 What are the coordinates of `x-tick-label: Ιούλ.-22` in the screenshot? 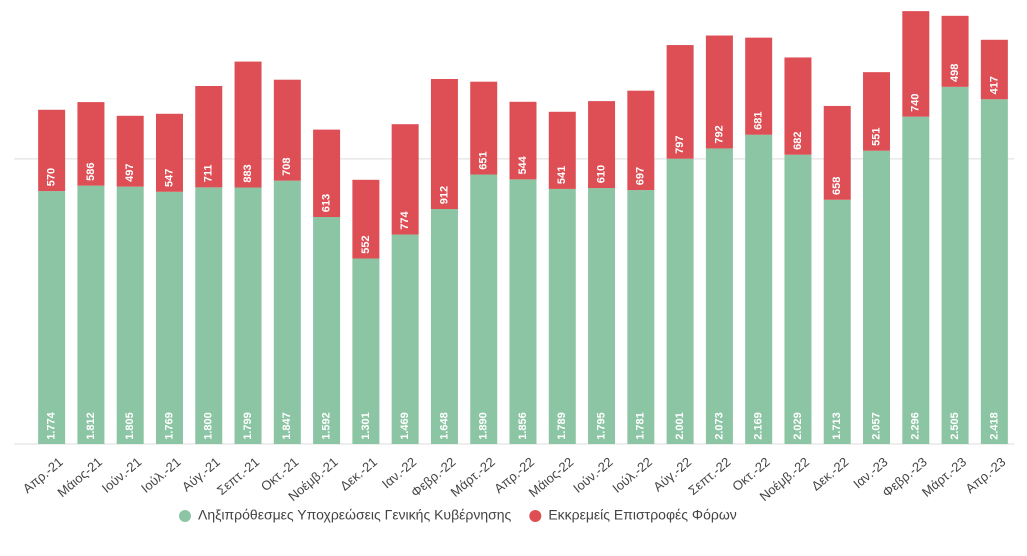 It's located at (632, 475).